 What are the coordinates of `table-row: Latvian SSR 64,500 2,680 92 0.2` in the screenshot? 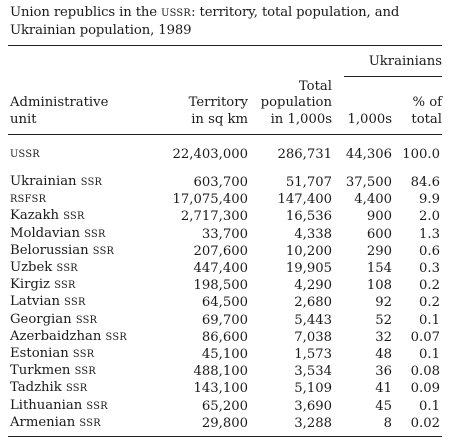 It's located at (225, 302).